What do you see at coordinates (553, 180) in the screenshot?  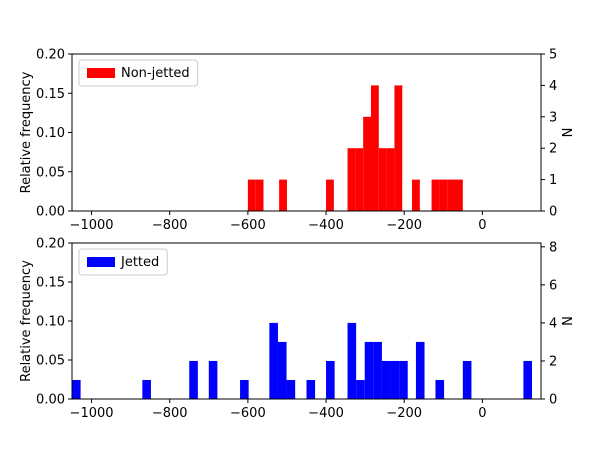 I see `non-jetted-y-tick-right-label: 1` at bounding box center [553, 180].